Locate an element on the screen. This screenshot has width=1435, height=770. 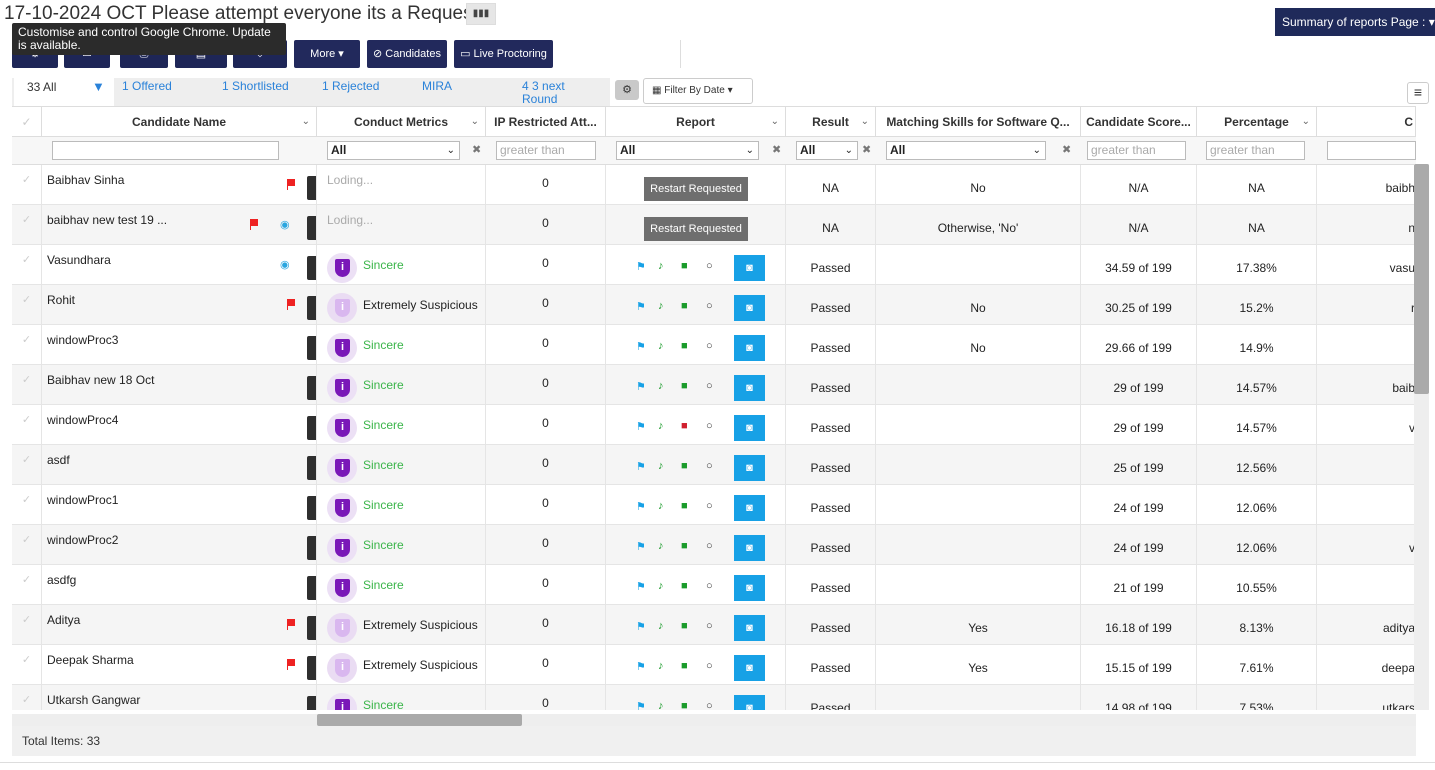
filter-tab-mira: MIRA is located at coordinates (437, 86).